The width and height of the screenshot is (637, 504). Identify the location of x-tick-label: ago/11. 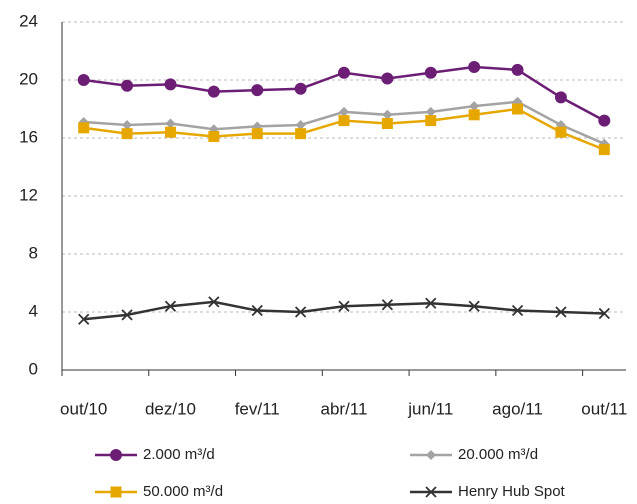
(517, 408).